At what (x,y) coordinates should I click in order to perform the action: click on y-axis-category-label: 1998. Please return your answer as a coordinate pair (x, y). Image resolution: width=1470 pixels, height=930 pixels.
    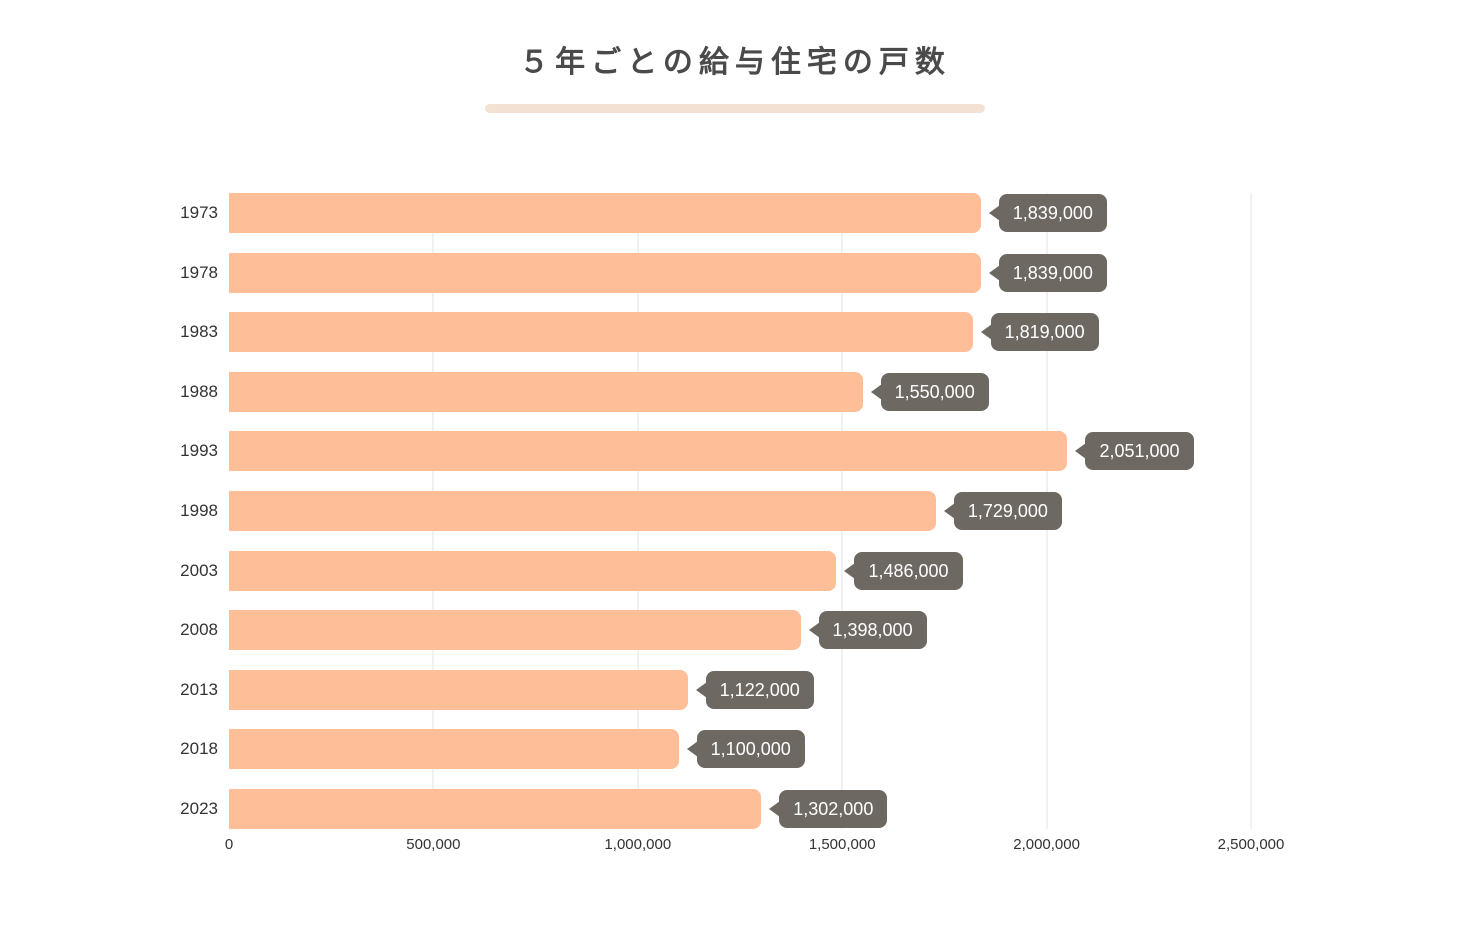
    Looking at the image, I should click on (199, 510).